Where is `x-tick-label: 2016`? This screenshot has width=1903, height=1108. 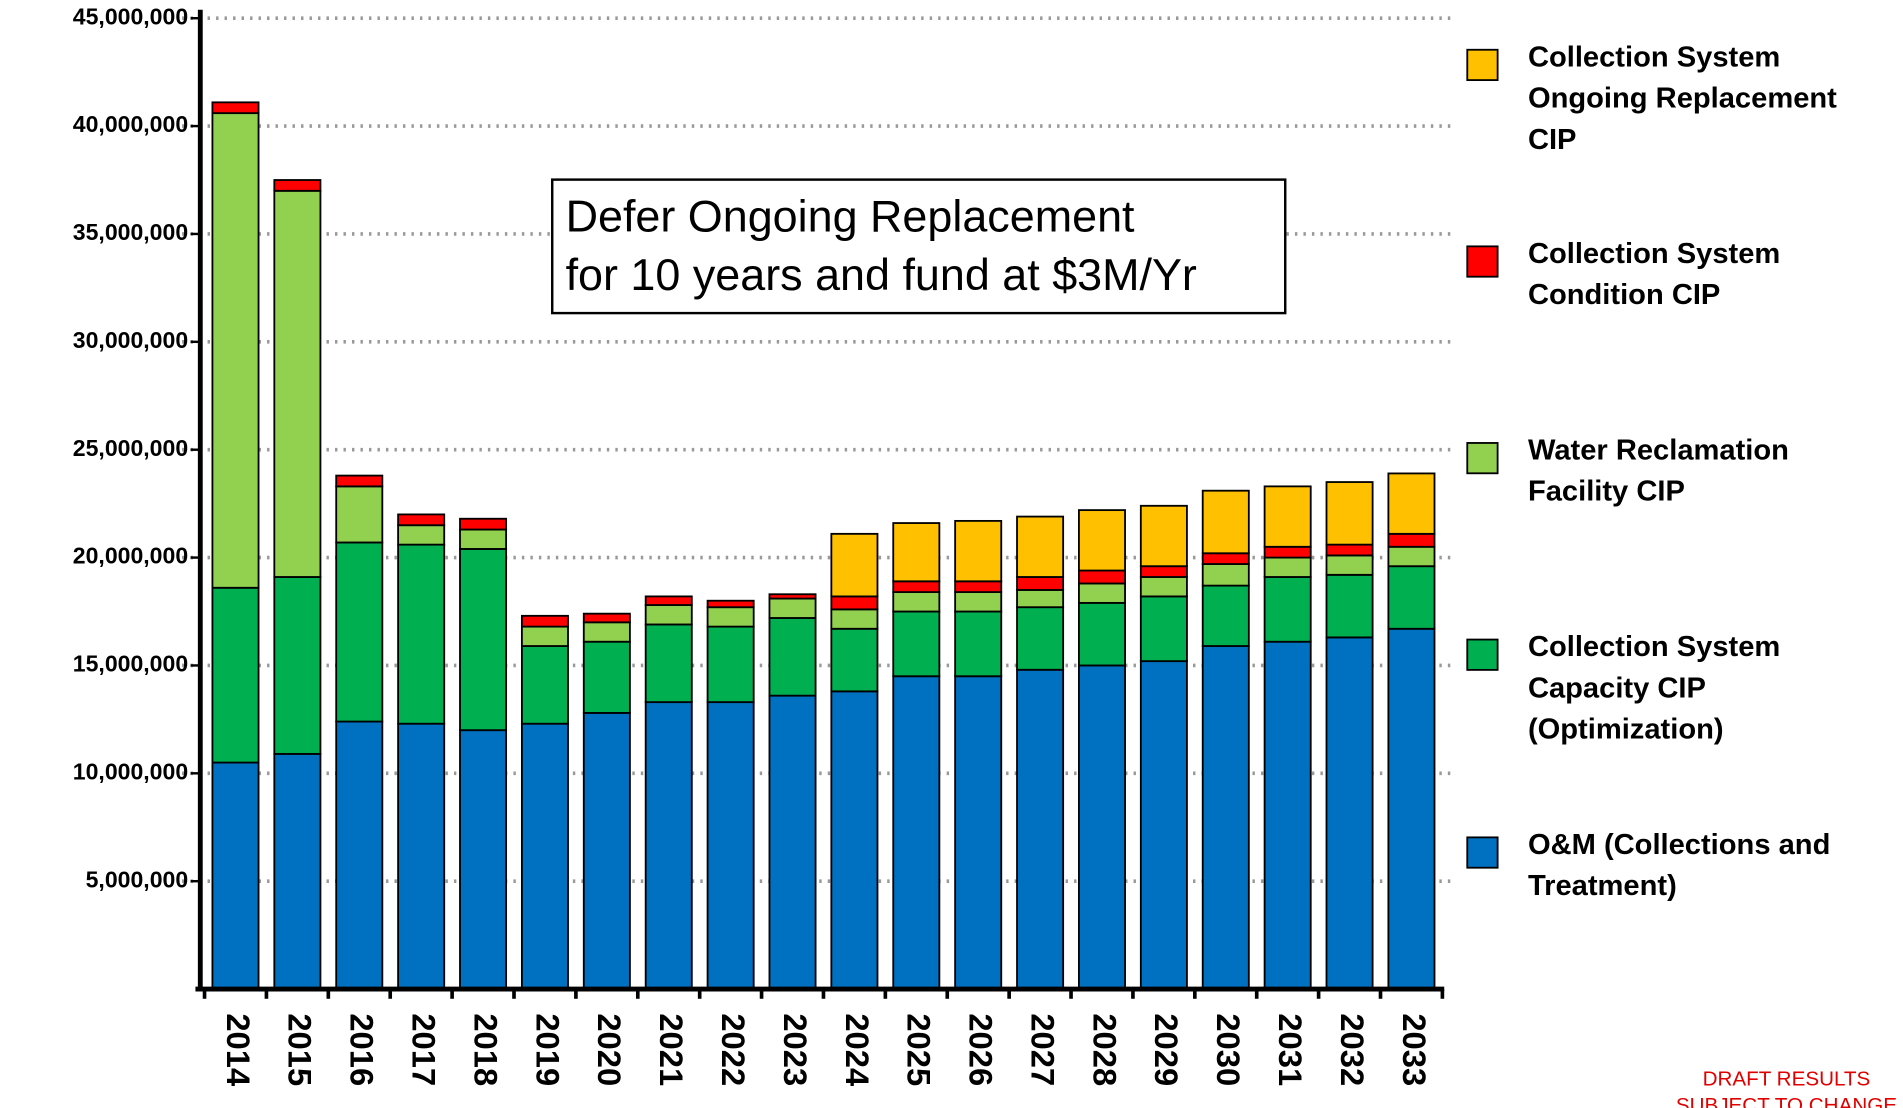
x-tick-label: 2016 is located at coordinates (362, 1049).